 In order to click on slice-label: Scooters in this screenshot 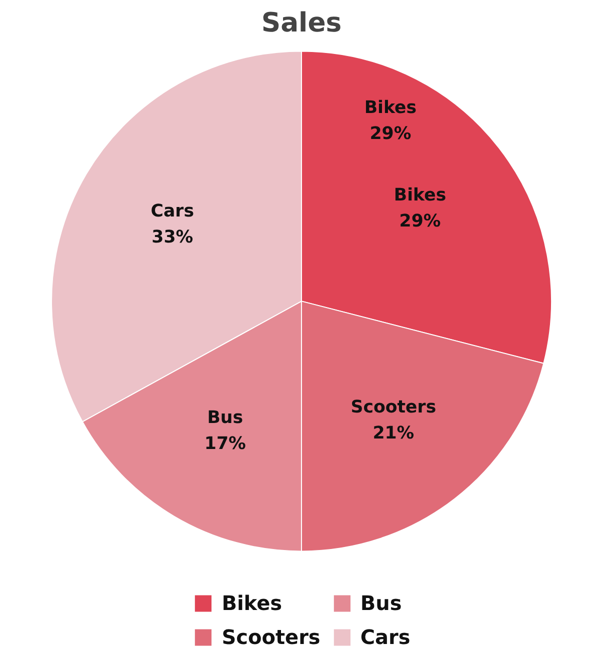, I will do `click(393, 407)`.